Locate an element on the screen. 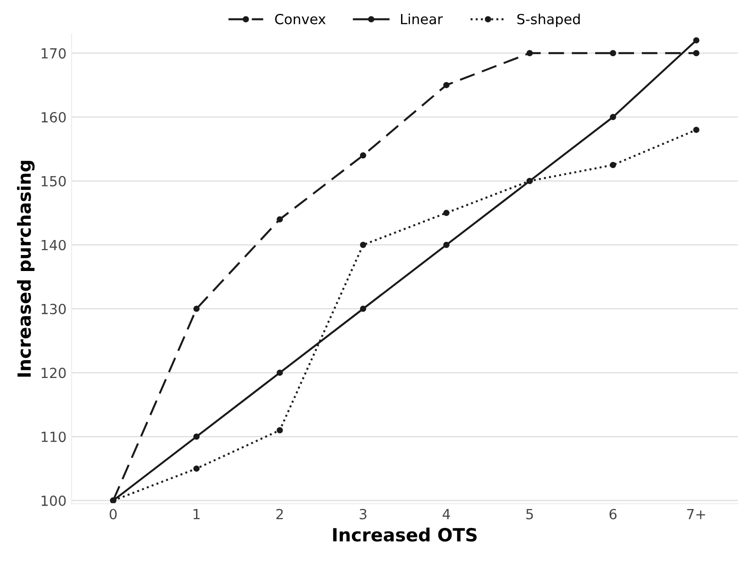 This screenshot has height=566, width=753. legend-label: Convex is located at coordinates (300, 19).